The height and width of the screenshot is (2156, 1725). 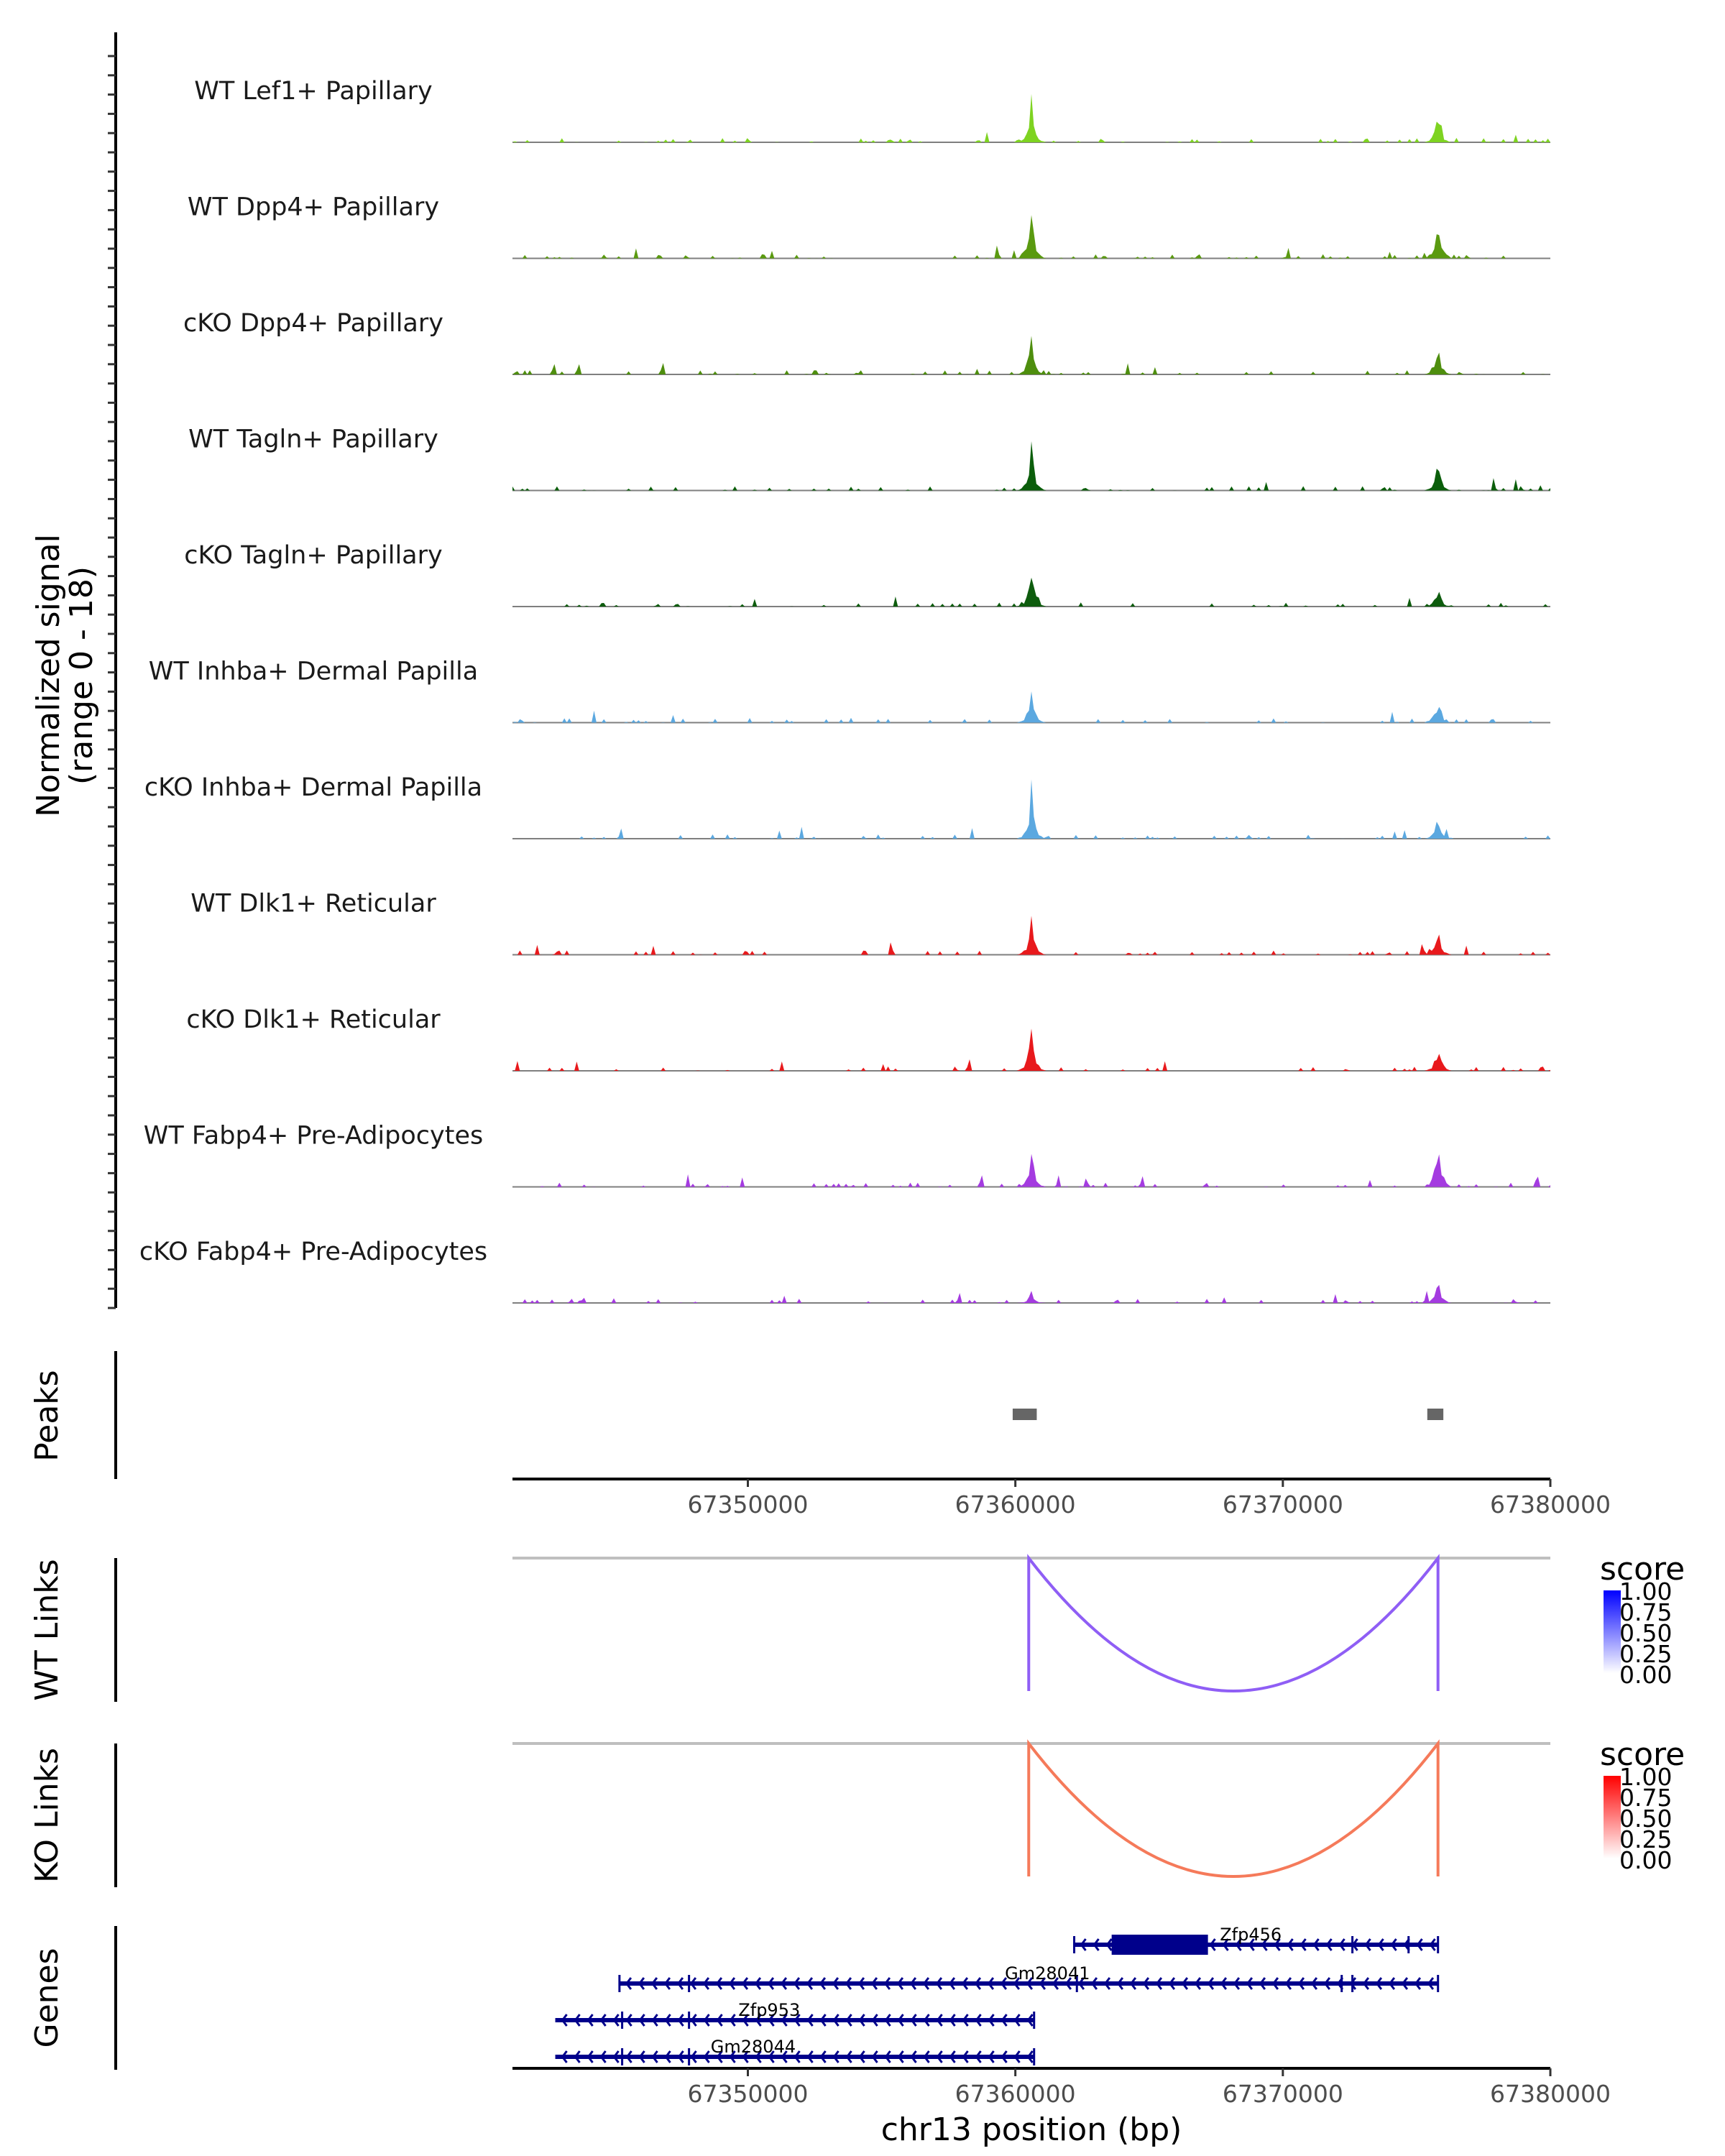 I want to click on peaks-track, so click(x=1228, y=1414).